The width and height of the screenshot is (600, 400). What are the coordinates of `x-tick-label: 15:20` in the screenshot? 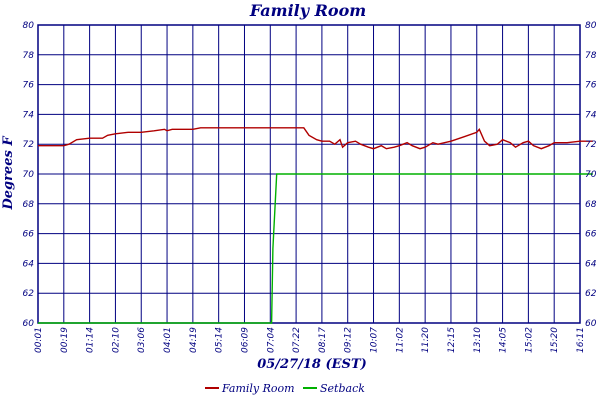 It's located at (555, 340).